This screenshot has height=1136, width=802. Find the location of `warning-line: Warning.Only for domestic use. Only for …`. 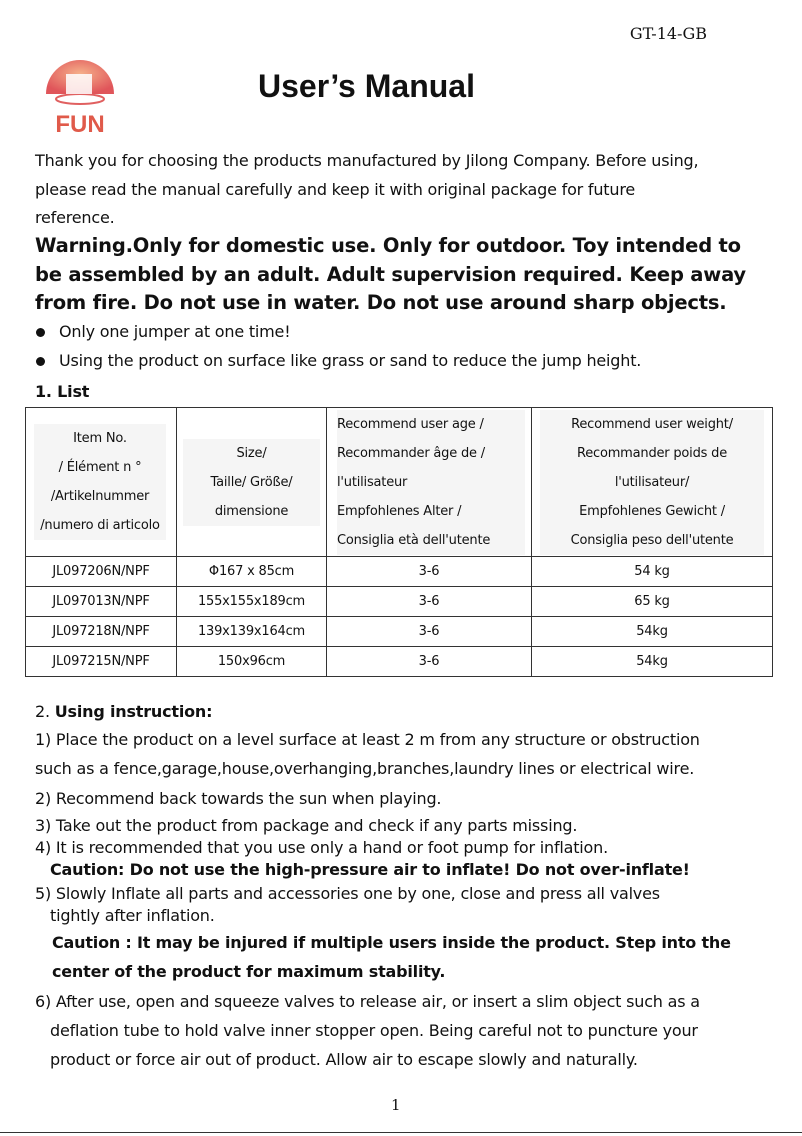

warning-line: Warning.Only for domestic use. Only for … is located at coordinates (388, 245).